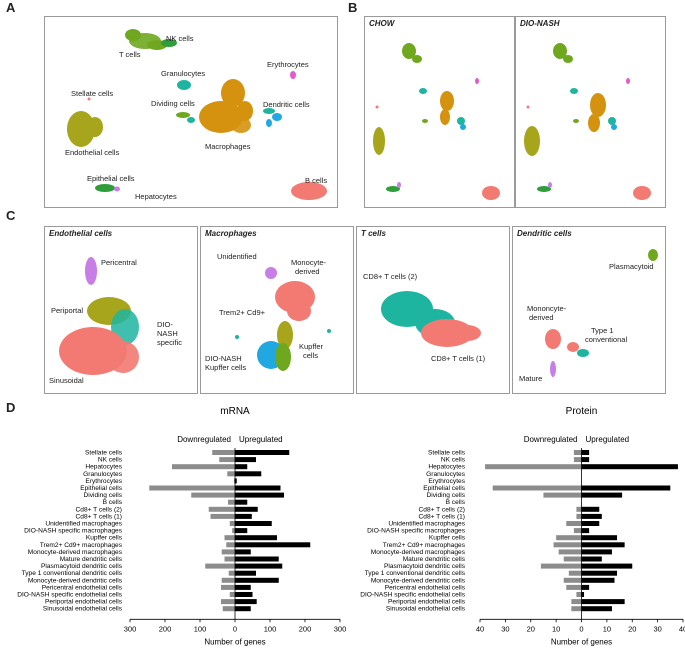 This screenshot has width=685, height=656. Describe the element at coordinates (146, 39) in the screenshot. I see `cluster-t-cells` at that location.